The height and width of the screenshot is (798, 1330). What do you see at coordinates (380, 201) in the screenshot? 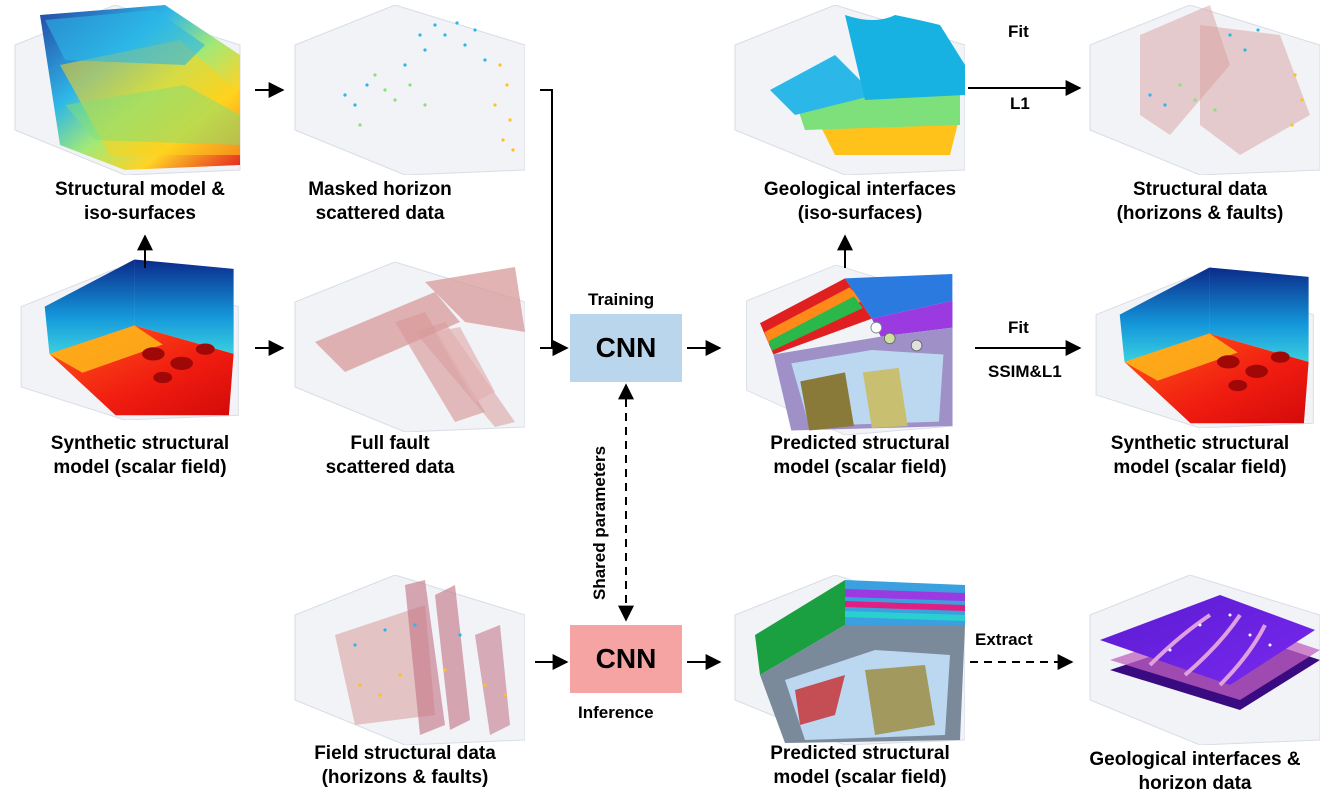
I see `caption-masked-horizon: Masked horizon scattered data` at bounding box center [380, 201].